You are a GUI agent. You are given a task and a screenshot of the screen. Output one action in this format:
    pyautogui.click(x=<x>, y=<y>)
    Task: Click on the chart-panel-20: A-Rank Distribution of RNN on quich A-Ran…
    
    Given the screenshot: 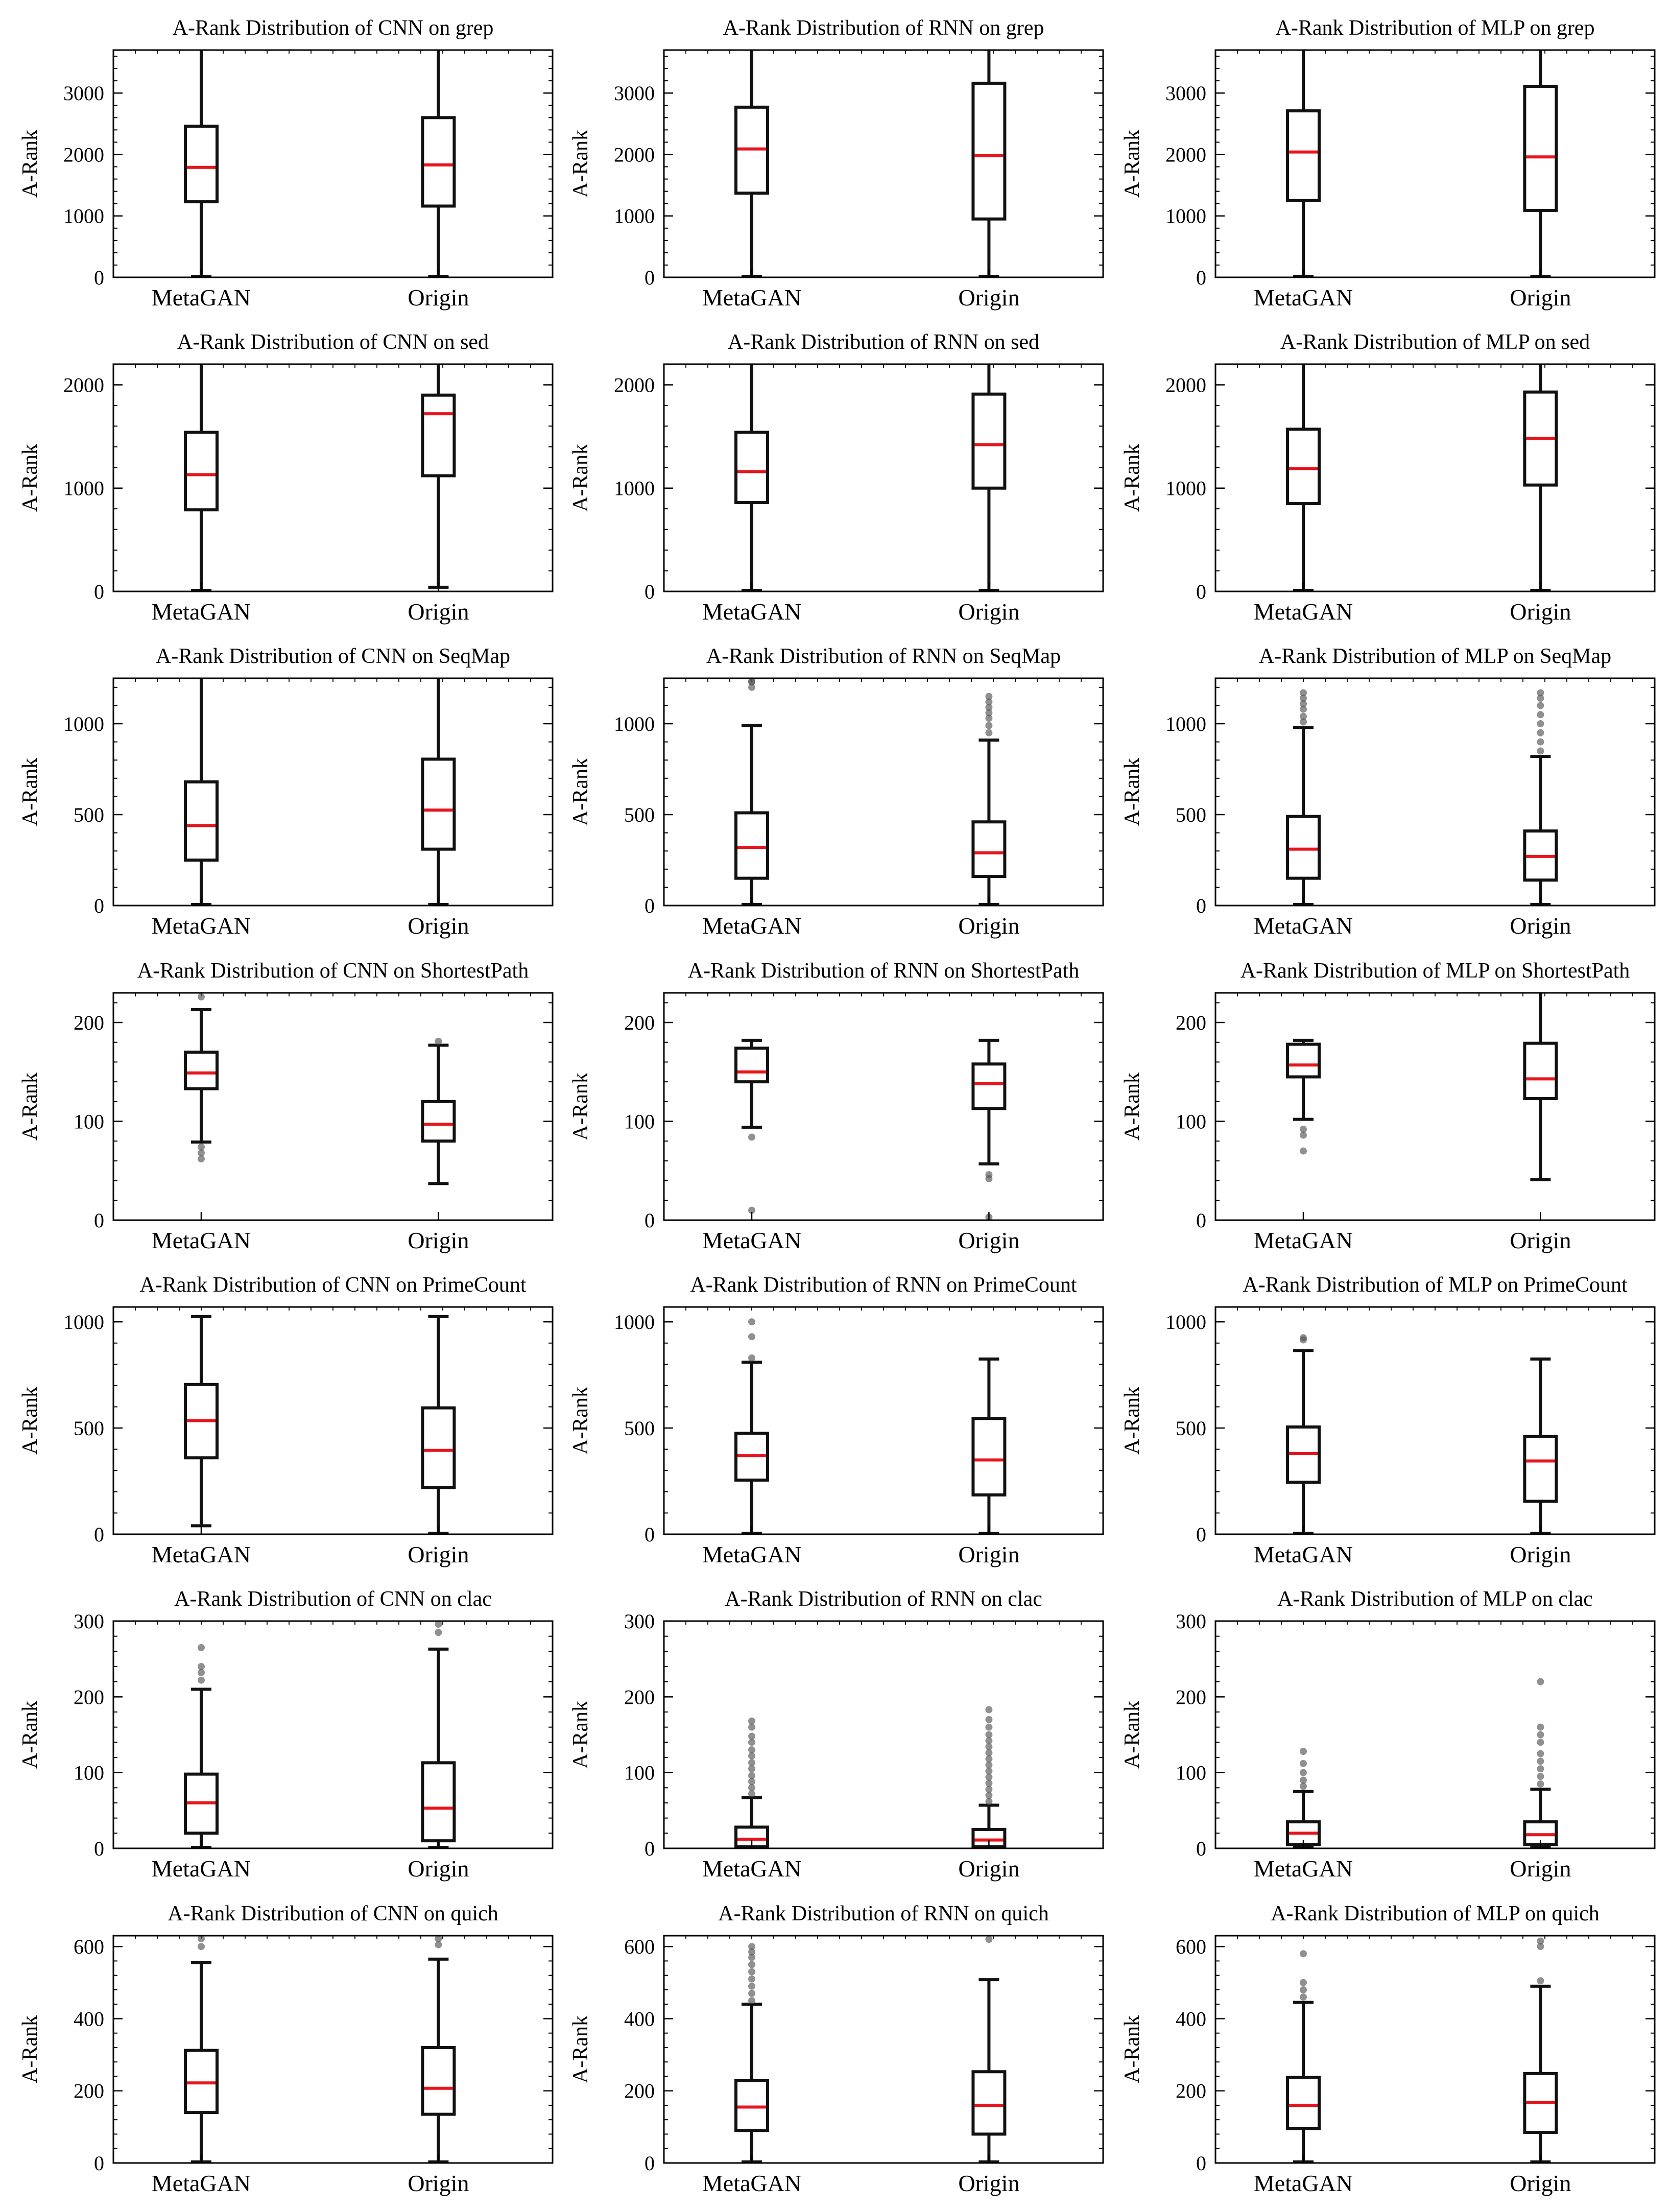 What is the action you would take?
    pyautogui.click(x=836, y=2049)
    